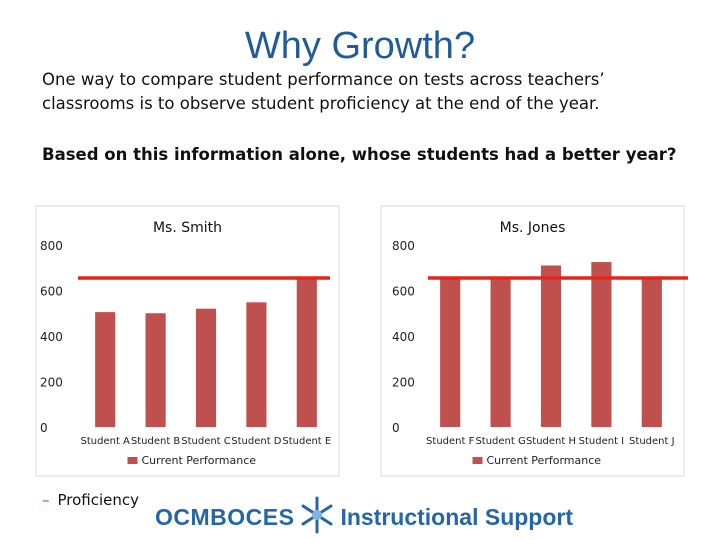 The image size is (720, 540). What do you see at coordinates (98, 500) in the screenshot?
I see `proficiency-legend-label: Proficiency` at bounding box center [98, 500].